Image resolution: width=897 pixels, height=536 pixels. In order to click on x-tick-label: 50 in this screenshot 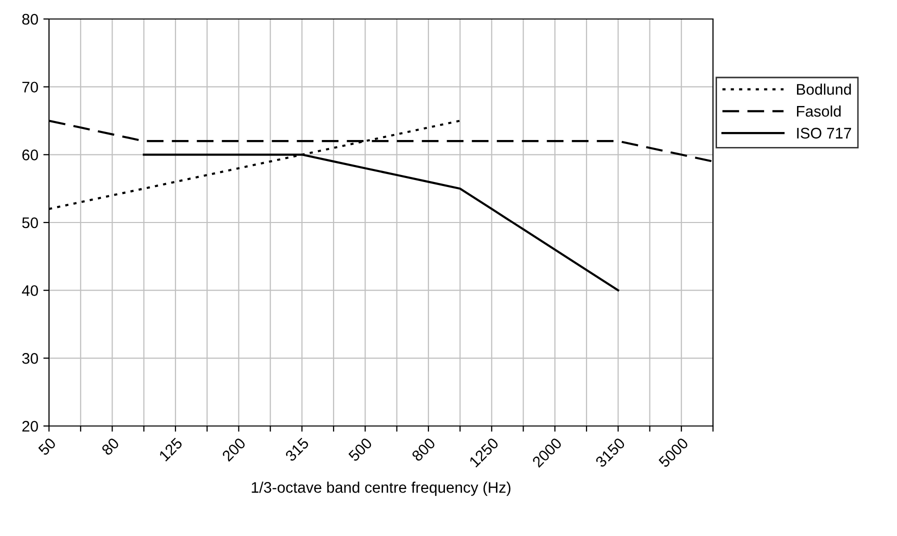, I will do `click(47, 446)`.